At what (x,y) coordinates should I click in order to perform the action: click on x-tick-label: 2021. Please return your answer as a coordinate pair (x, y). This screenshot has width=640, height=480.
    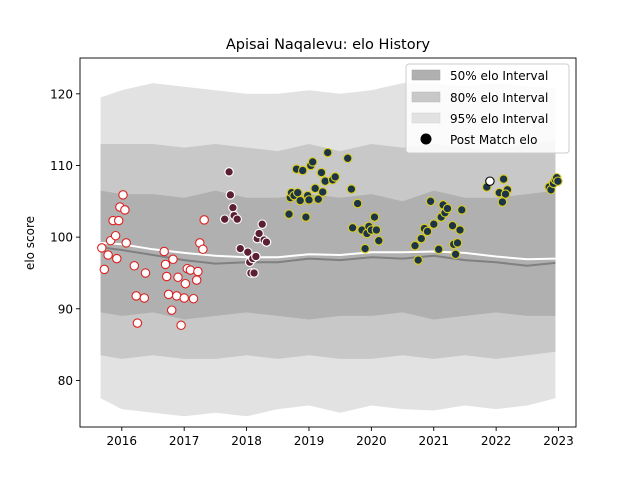
    Looking at the image, I should click on (433, 441).